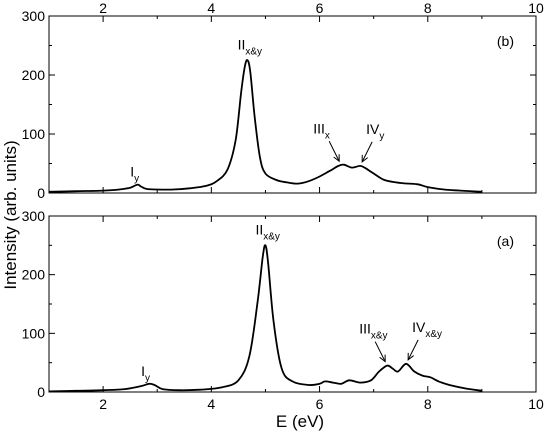 This screenshot has width=545, height=434. Describe the element at coordinates (103, 404) in the screenshot. I see `x-tick-label: 2` at that location.